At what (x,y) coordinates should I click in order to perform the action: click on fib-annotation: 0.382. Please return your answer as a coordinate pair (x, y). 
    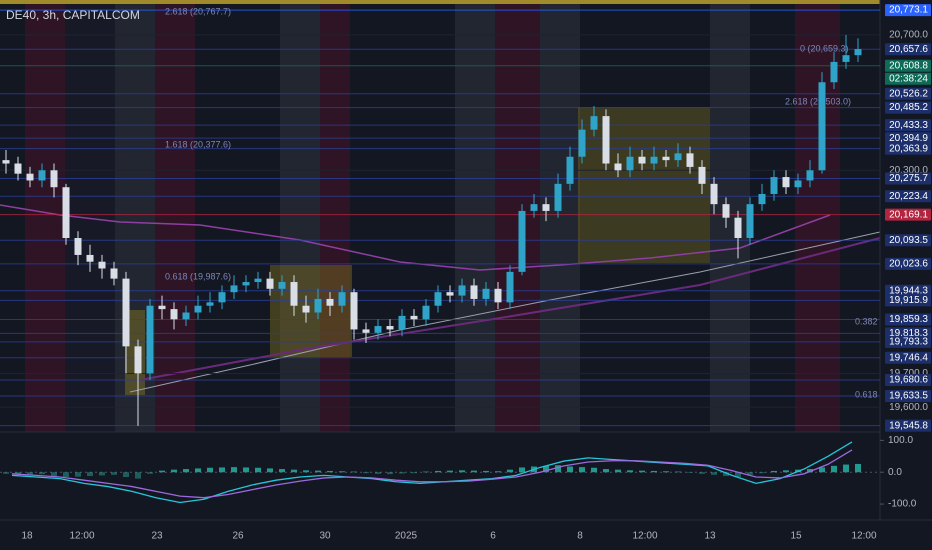
    Looking at the image, I should click on (866, 321).